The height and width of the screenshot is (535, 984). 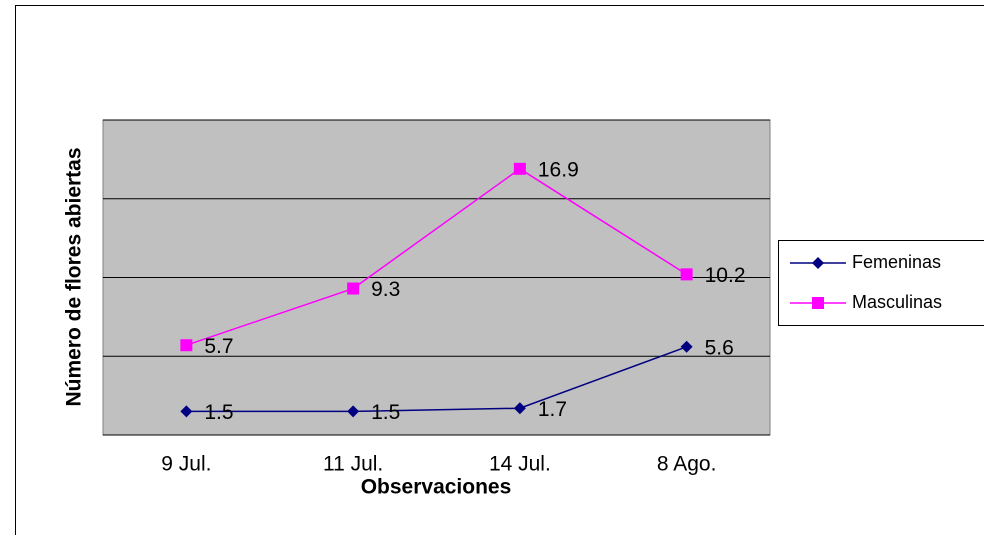 I want to click on x-tick-label: 9 Jul., so click(x=186, y=464).